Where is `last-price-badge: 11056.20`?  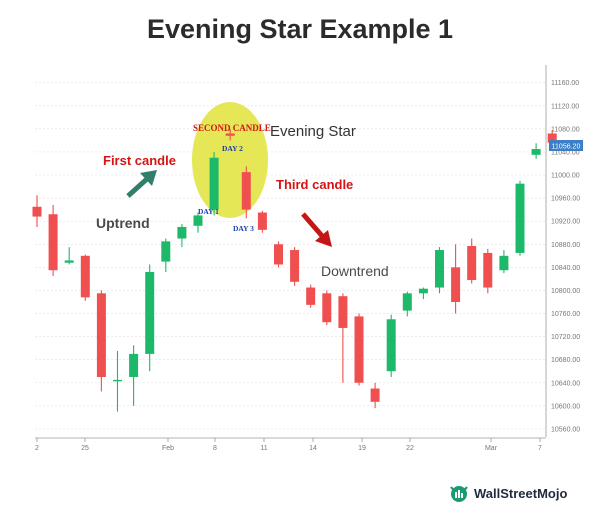
last-price-badge: 11056.20 is located at coordinates (566, 145).